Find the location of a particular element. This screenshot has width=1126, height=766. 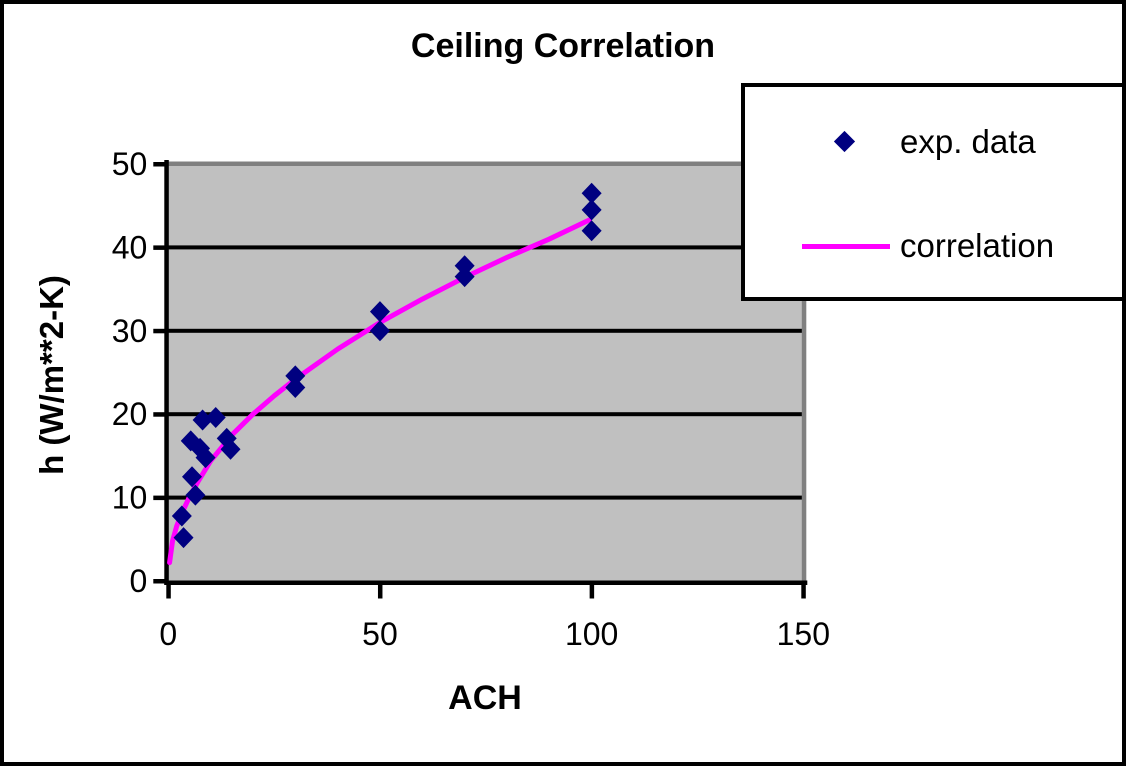

plot-border-right is located at coordinates (804, 371).